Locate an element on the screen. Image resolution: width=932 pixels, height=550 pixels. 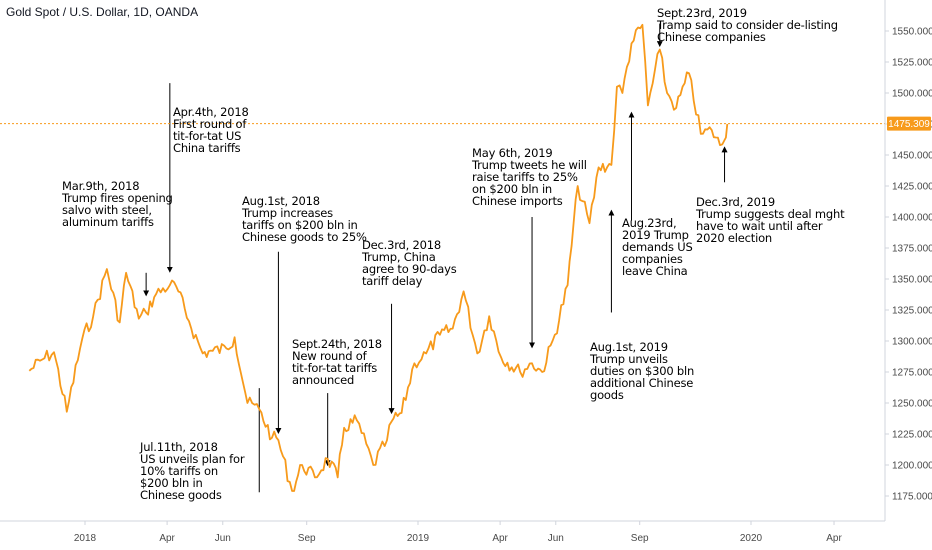
last-price-tag: 1475.309 is located at coordinates (909, 123).